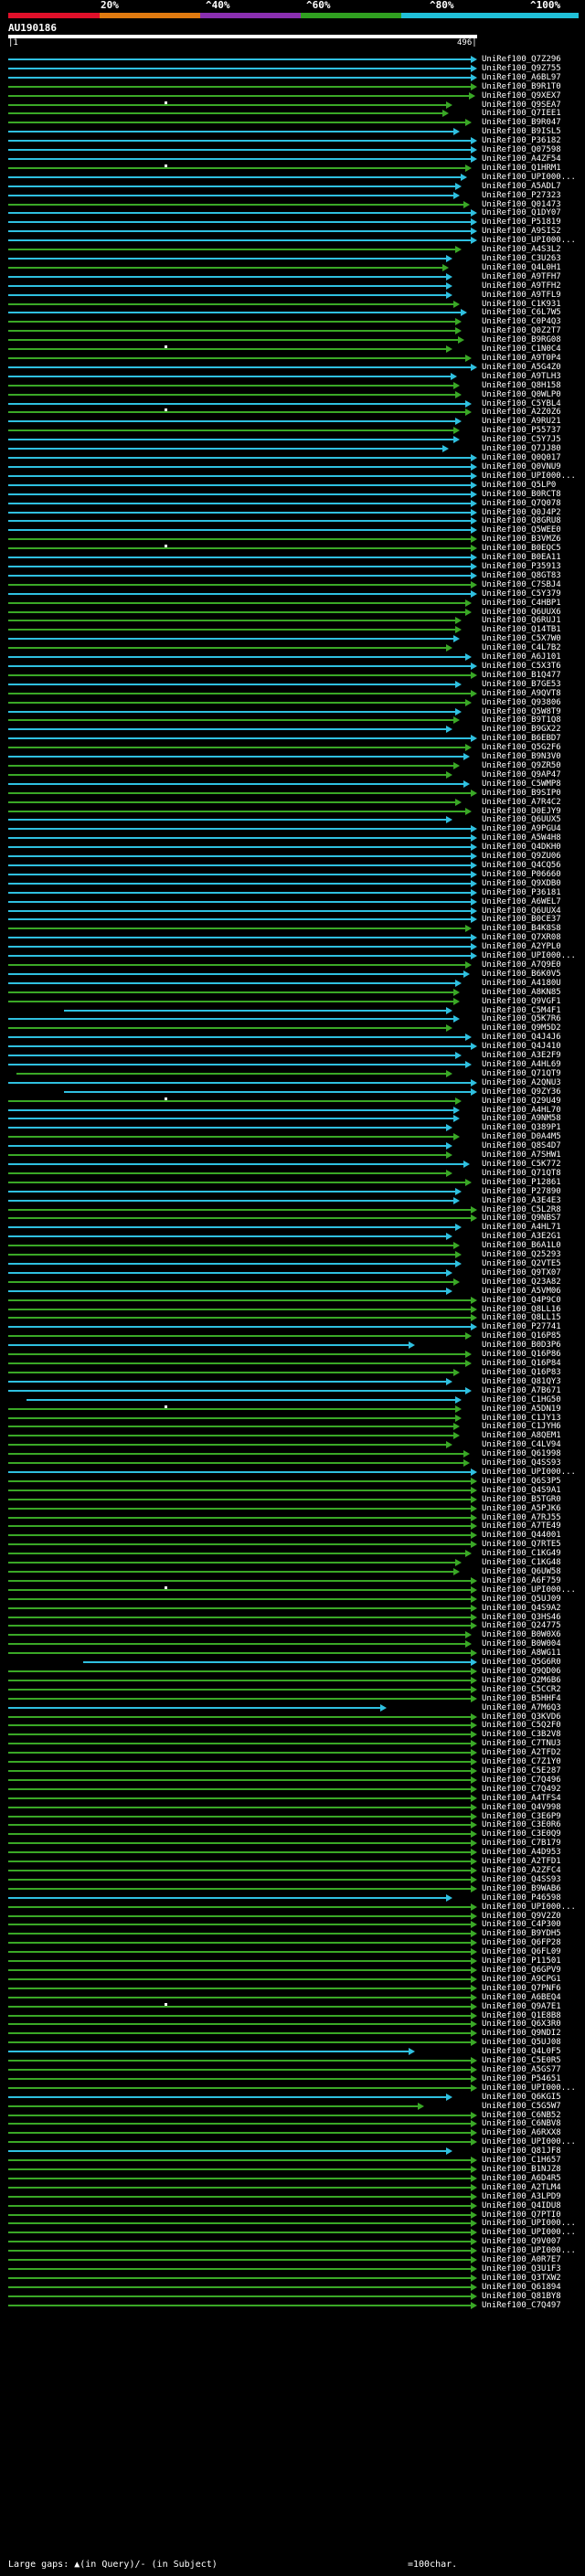  Describe the element at coordinates (521, 1897) in the screenshot. I see `hit-label: UniRef100_P46598` at that location.